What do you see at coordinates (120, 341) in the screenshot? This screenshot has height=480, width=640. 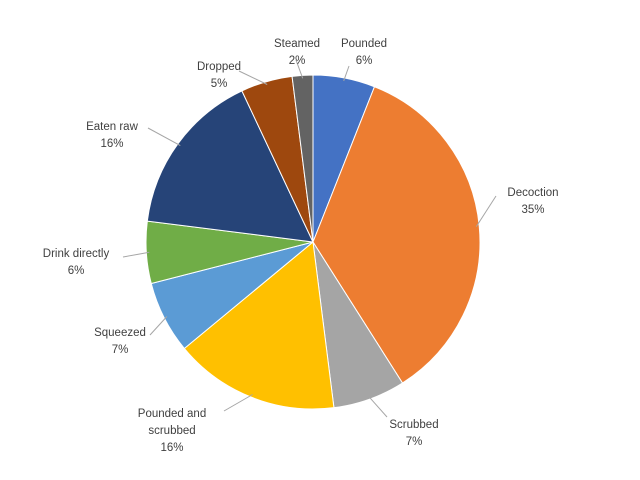 I see `data-label-squeezed: Squeezed 7%` at bounding box center [120, 341].